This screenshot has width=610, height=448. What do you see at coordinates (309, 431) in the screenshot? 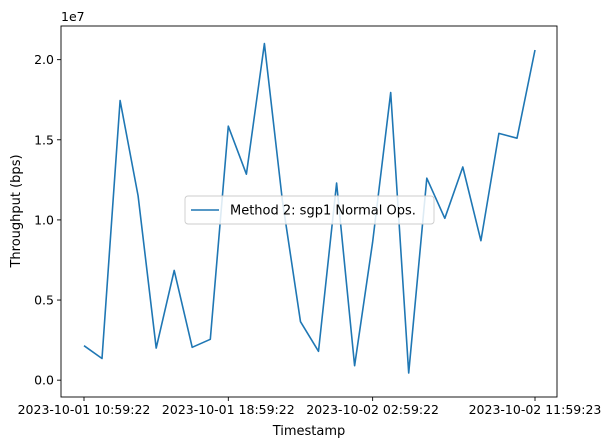
I see `x-axis-label: Timestamp` at bounding box center [309, 431].